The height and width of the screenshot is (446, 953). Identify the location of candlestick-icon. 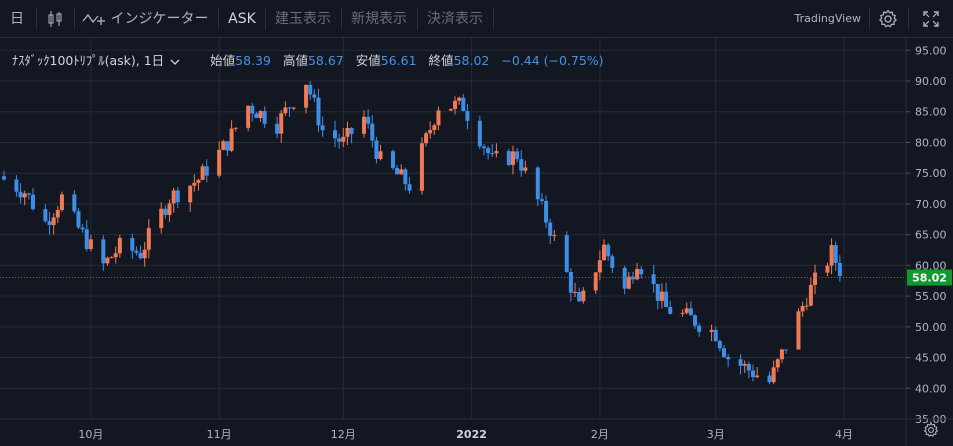
(55, 19).